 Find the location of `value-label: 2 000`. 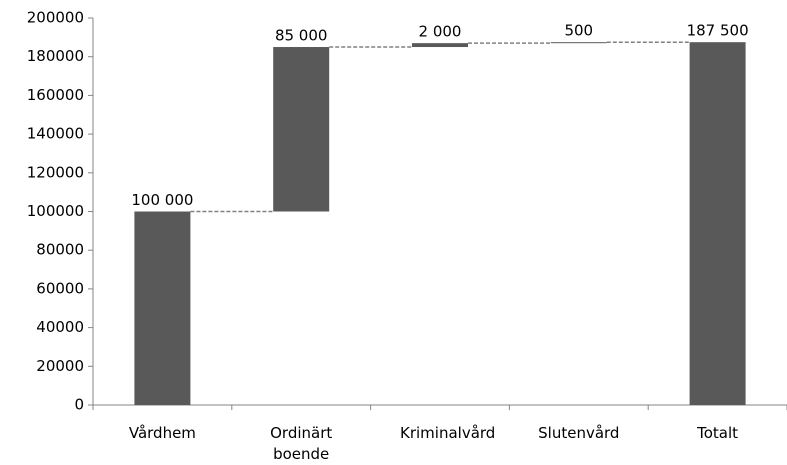

value-label: 2 000 is located at coordinates (440, 32).